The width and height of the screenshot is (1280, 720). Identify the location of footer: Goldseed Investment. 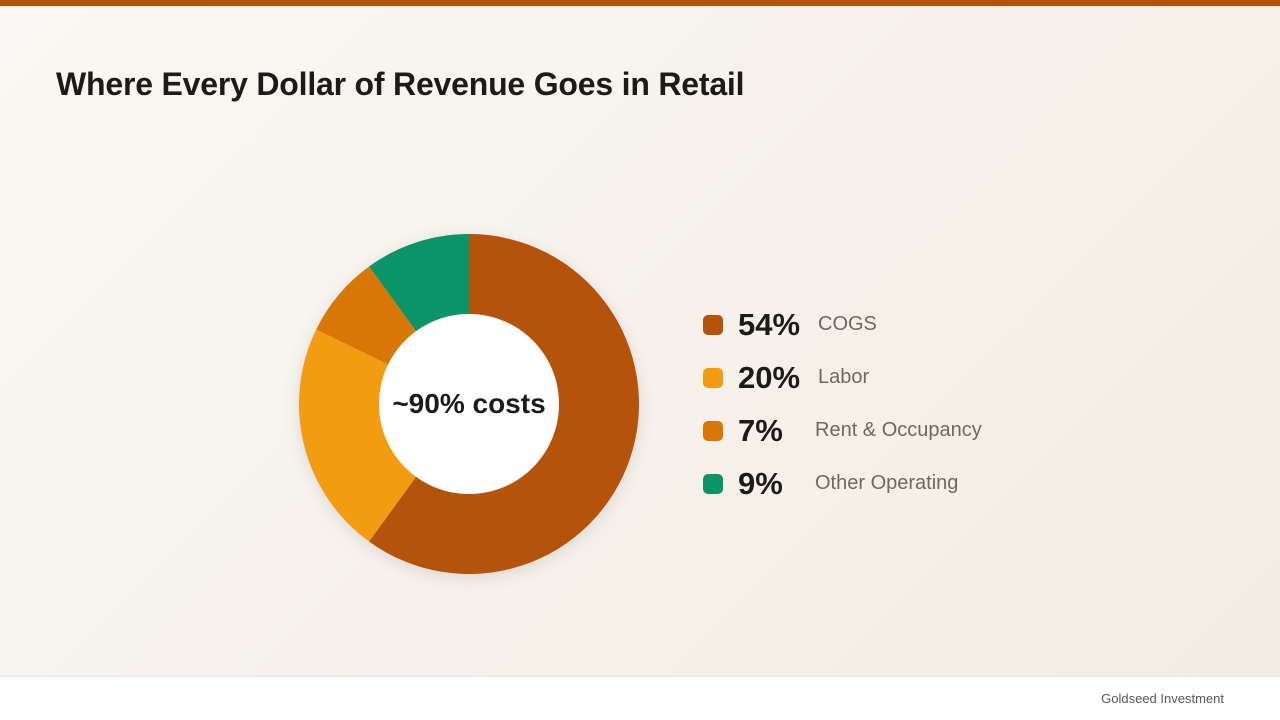
(640, 698).